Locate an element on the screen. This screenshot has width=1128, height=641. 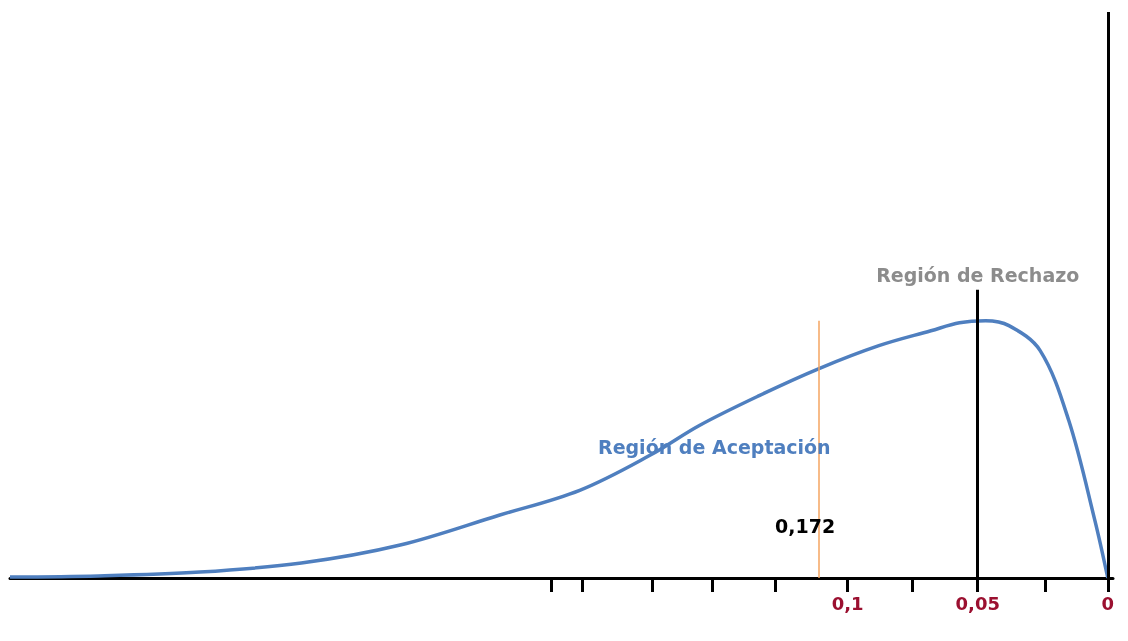
x-tick-label: 0,05 is located at coordinates (977, 603).